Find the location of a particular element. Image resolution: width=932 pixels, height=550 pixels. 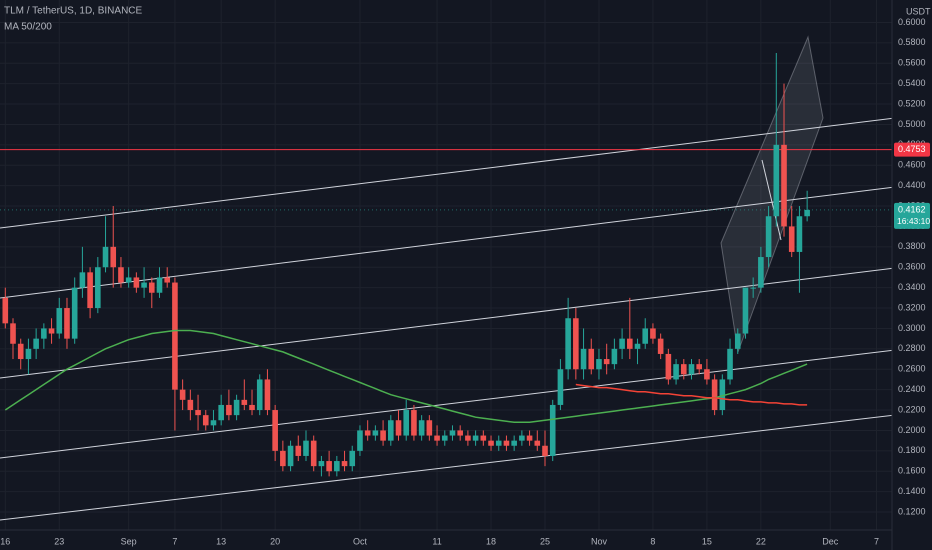

x-tick-label: 23 is located at coordinates (59, 541).